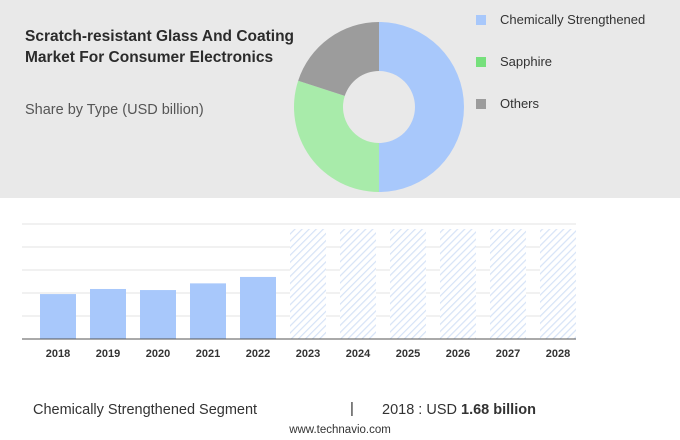 The width and height of the screenshot is (680, 440). Describe the element at coordinates (421, 107) in the screenshot. I see `donut-slice-chemically-strengthened` at that location.